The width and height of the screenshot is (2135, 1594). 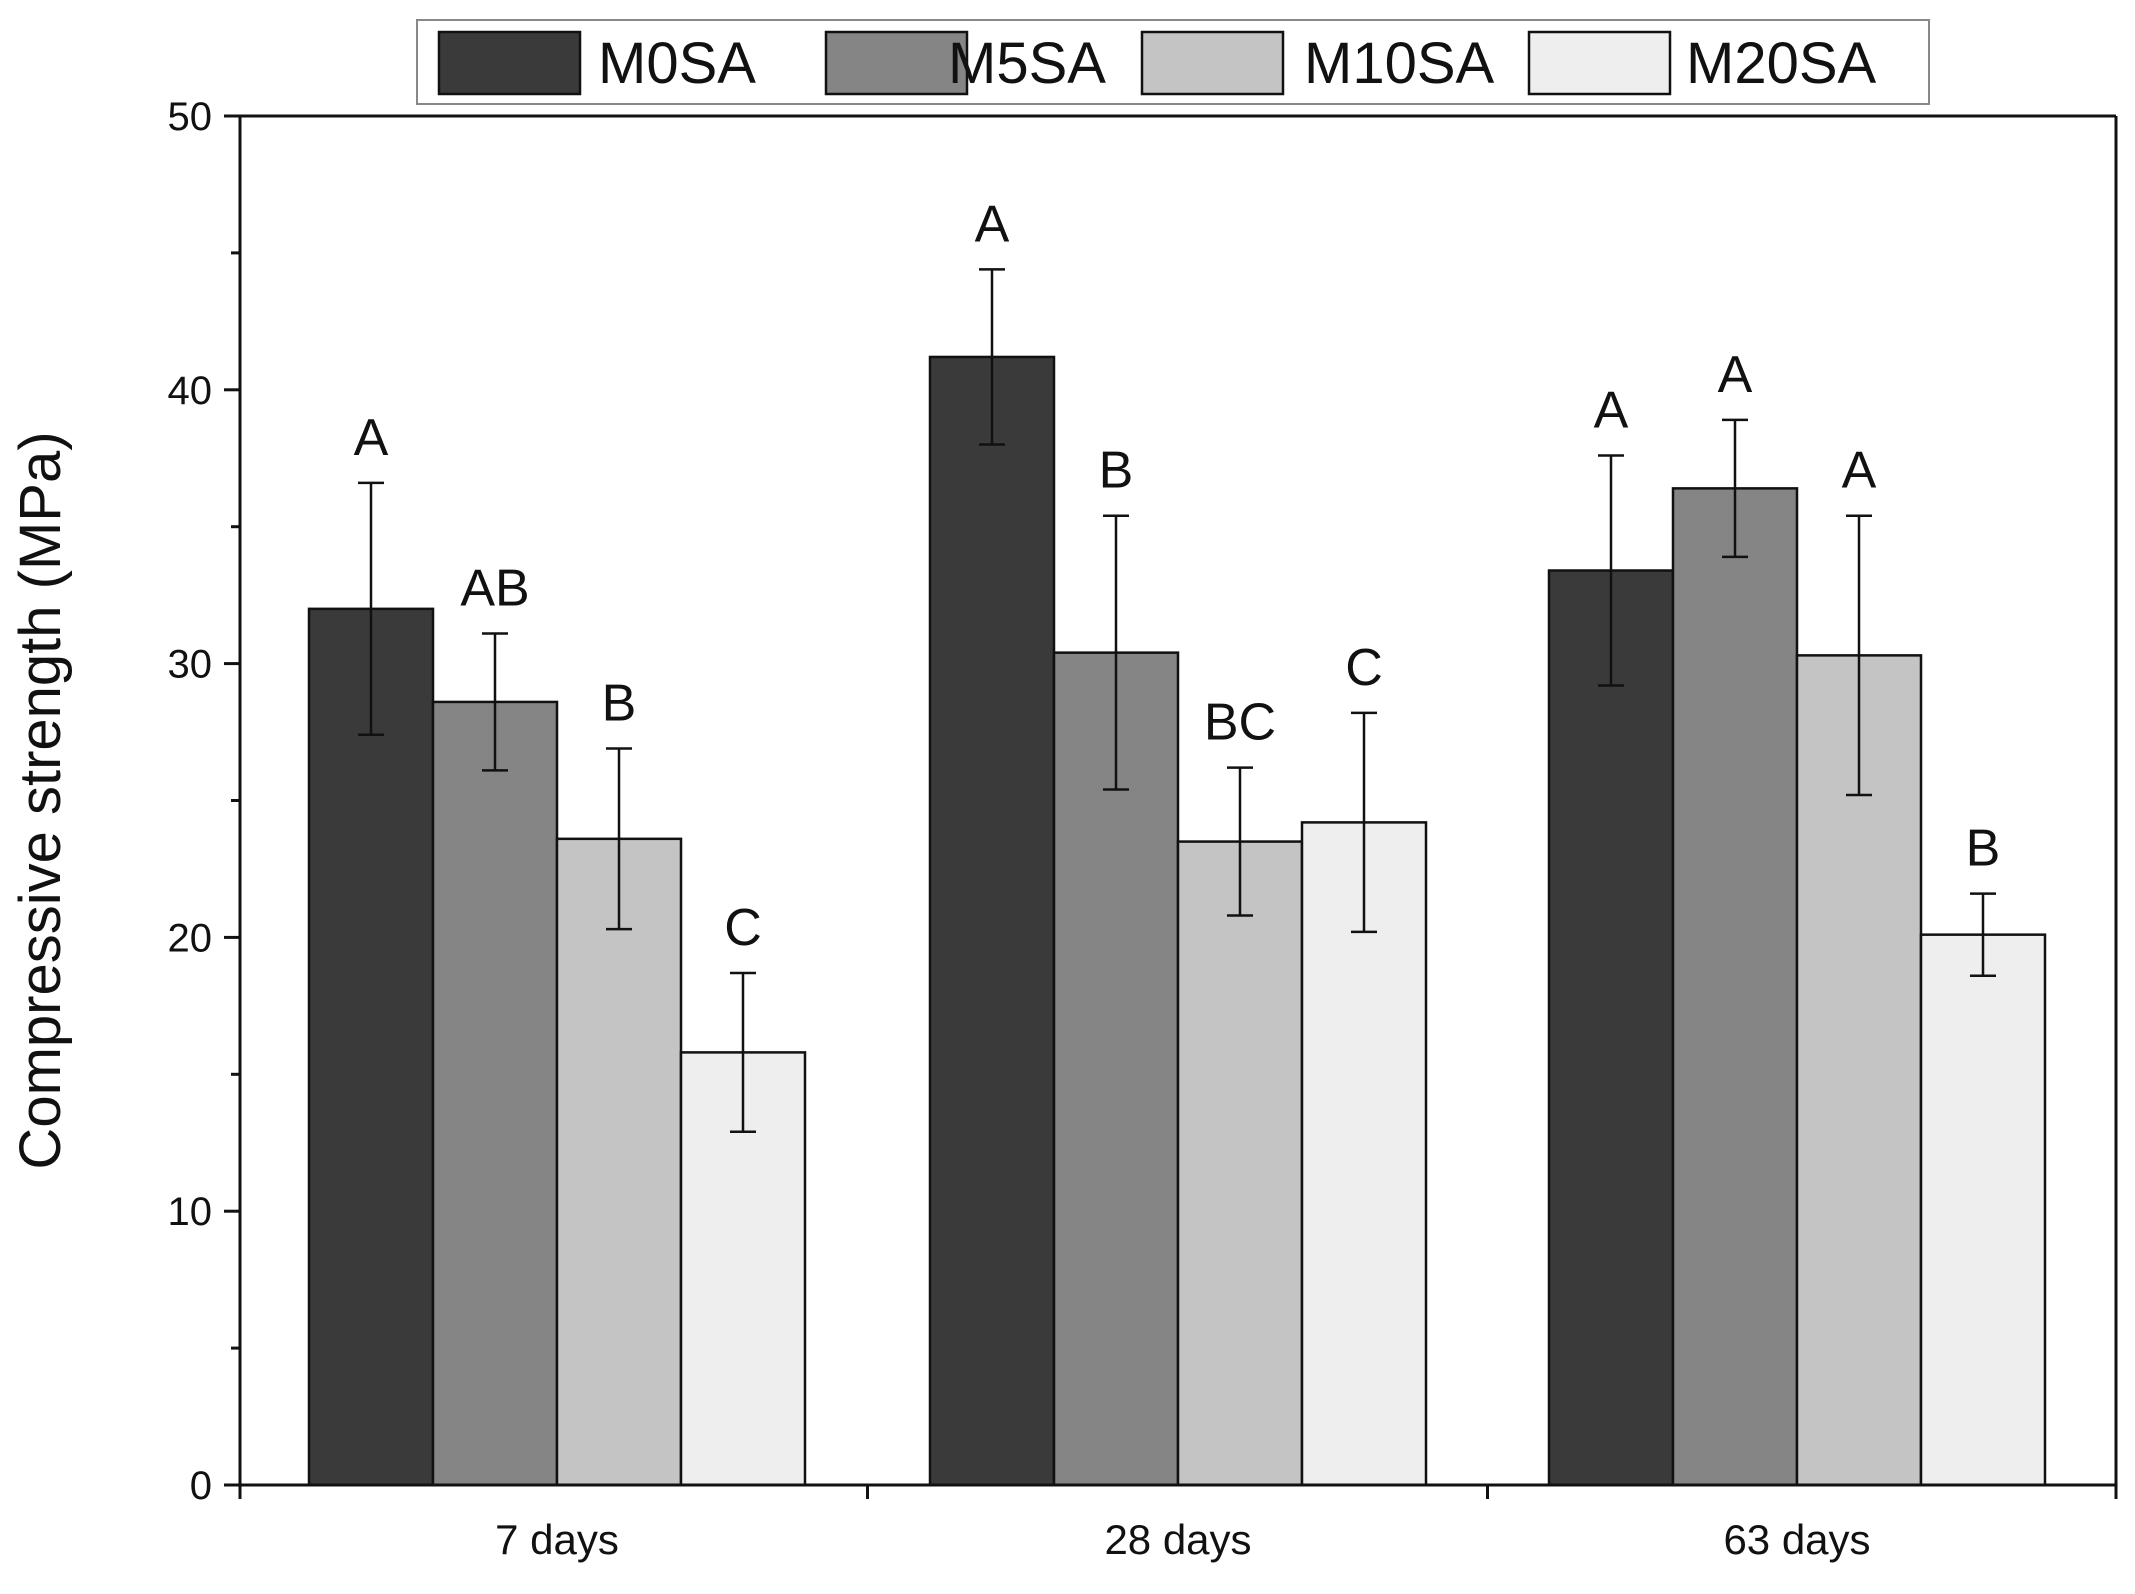 What do you see at coordinates (190, 938) in the screenshot?
I see `y-tick-label-20: 20` at bounding box center [190, 938].